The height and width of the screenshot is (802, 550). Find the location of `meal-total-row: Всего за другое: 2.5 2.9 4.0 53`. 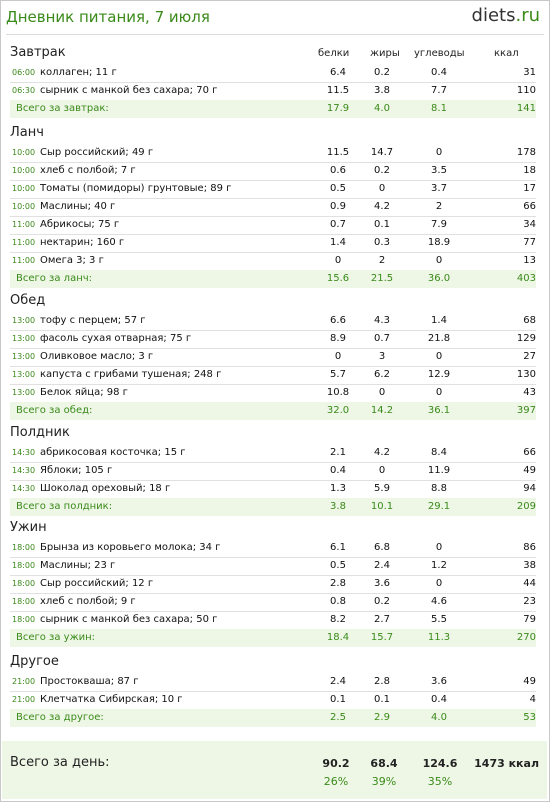

meal-total-row: Всего за другое: 2.5 2.9 4.0 53 is located at coordinates (273, 718).